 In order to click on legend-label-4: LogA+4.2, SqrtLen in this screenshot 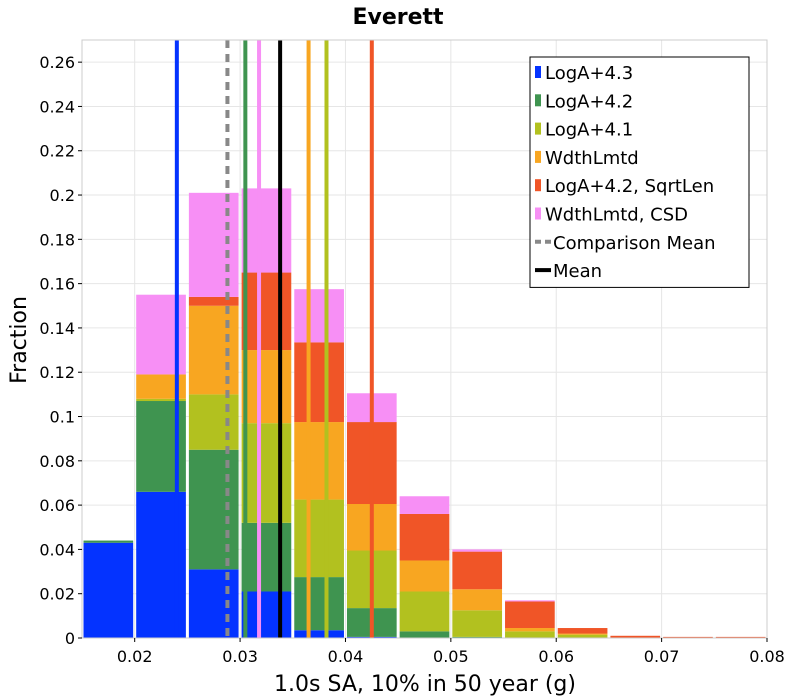, I will do `click(629, 186)`.